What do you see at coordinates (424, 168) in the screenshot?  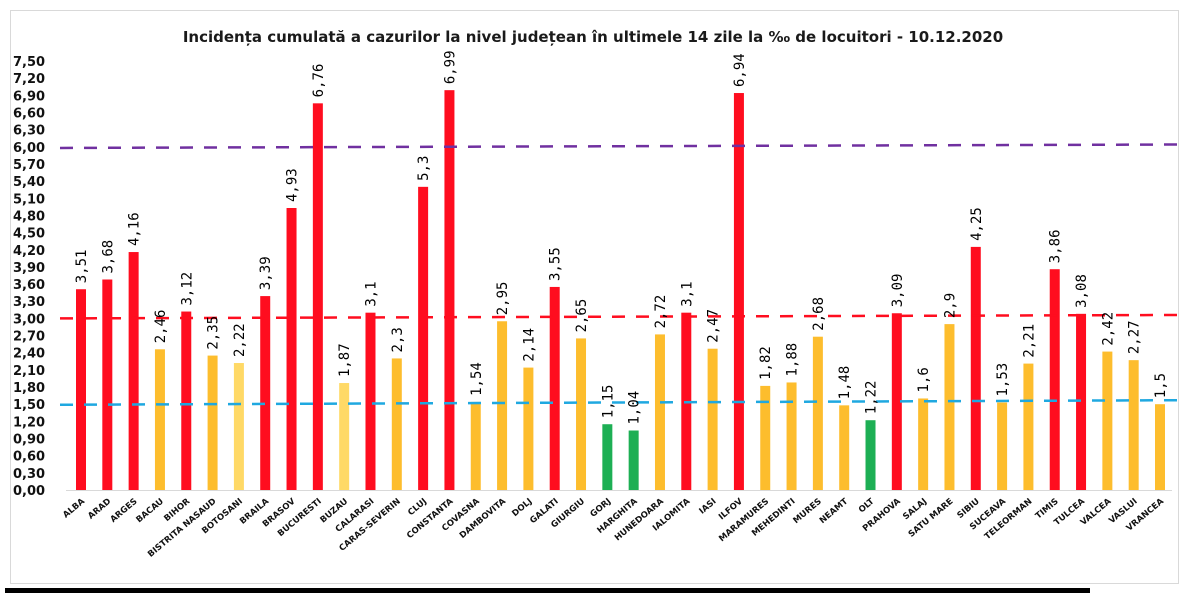 I see `value-label: 5,3` at bounding box center [424, 168].